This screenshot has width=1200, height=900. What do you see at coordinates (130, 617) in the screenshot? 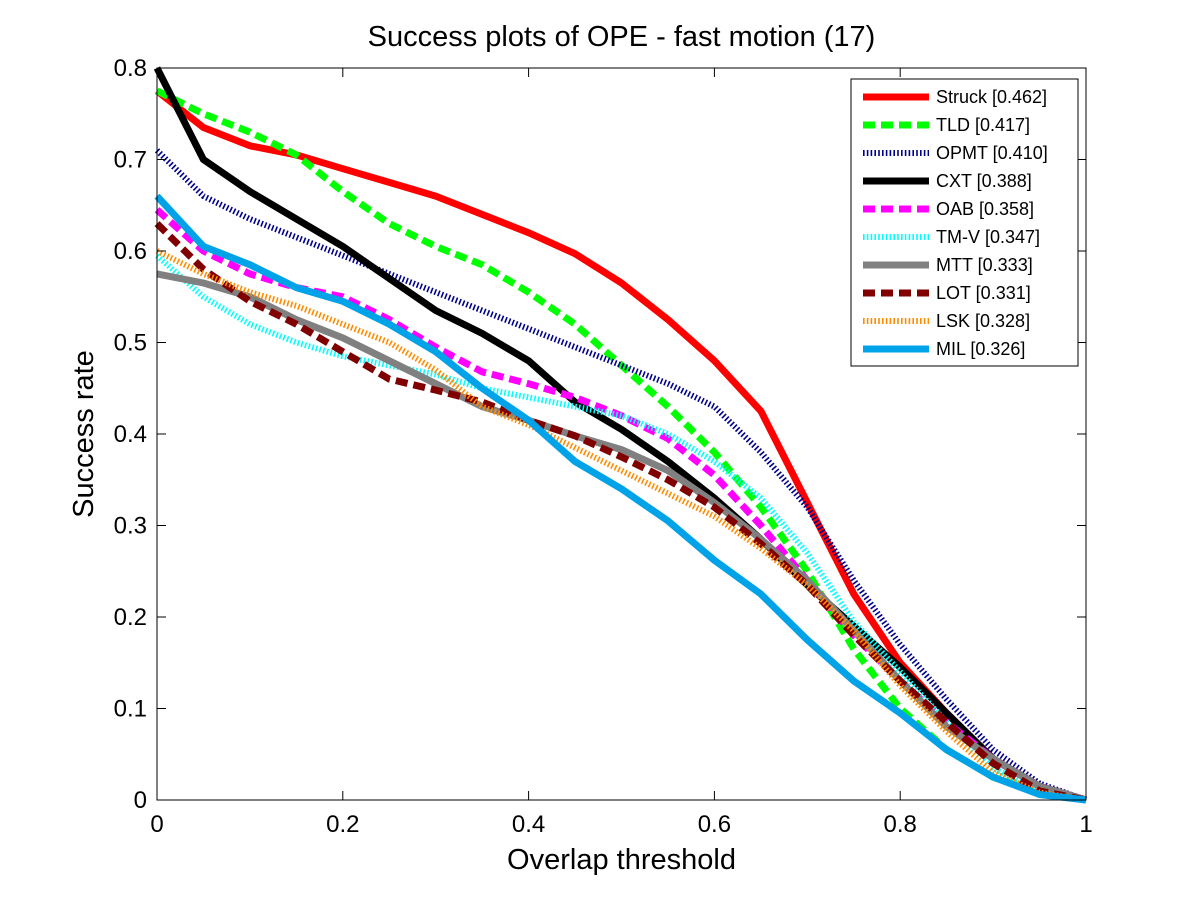
I see `y-tick-label-2: 0.2` at bounding box center [130, 617].